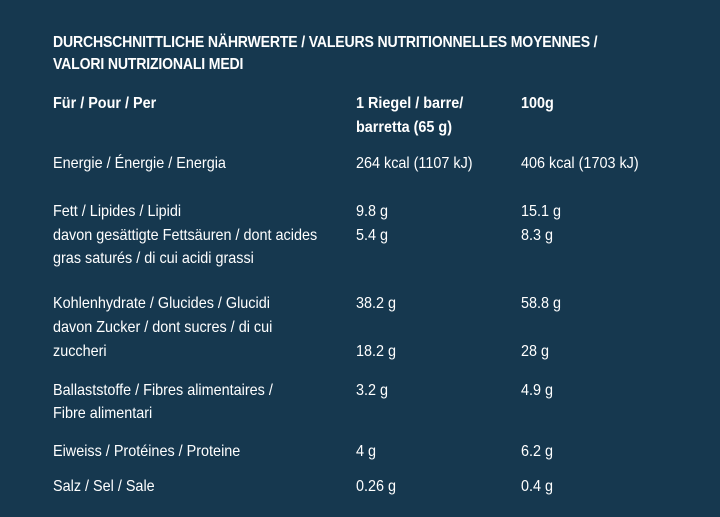  Describe the element at coordinates (537, 235) in the screenshot. I see `saturates-per-100g: 8.3 g` at that location.